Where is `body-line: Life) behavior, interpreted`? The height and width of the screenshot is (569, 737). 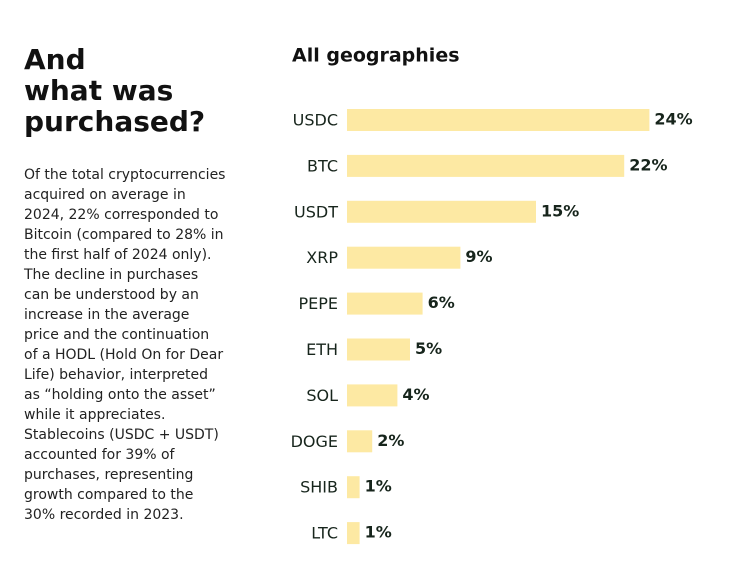
body-line: Life) behavior, interpreted is located at coordinates (116, 375).